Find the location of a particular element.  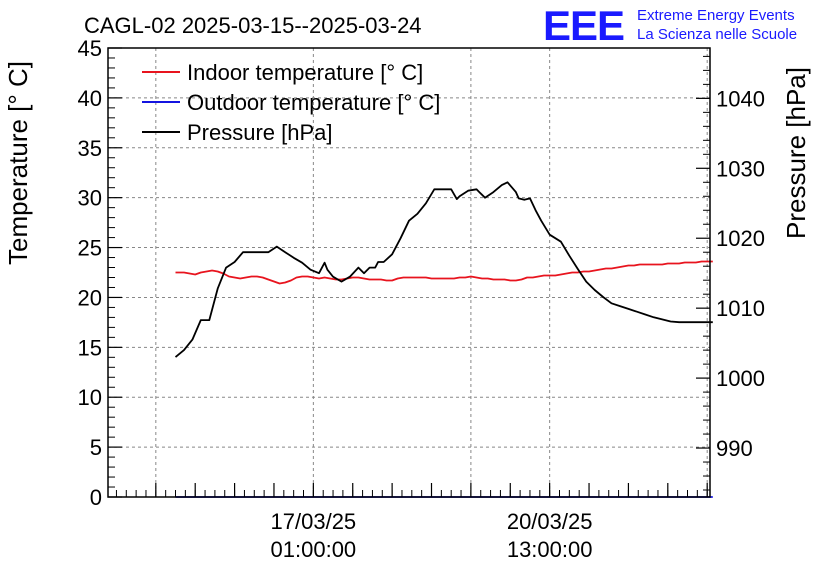

series-line-indoor is located at coordinates (444, 272).